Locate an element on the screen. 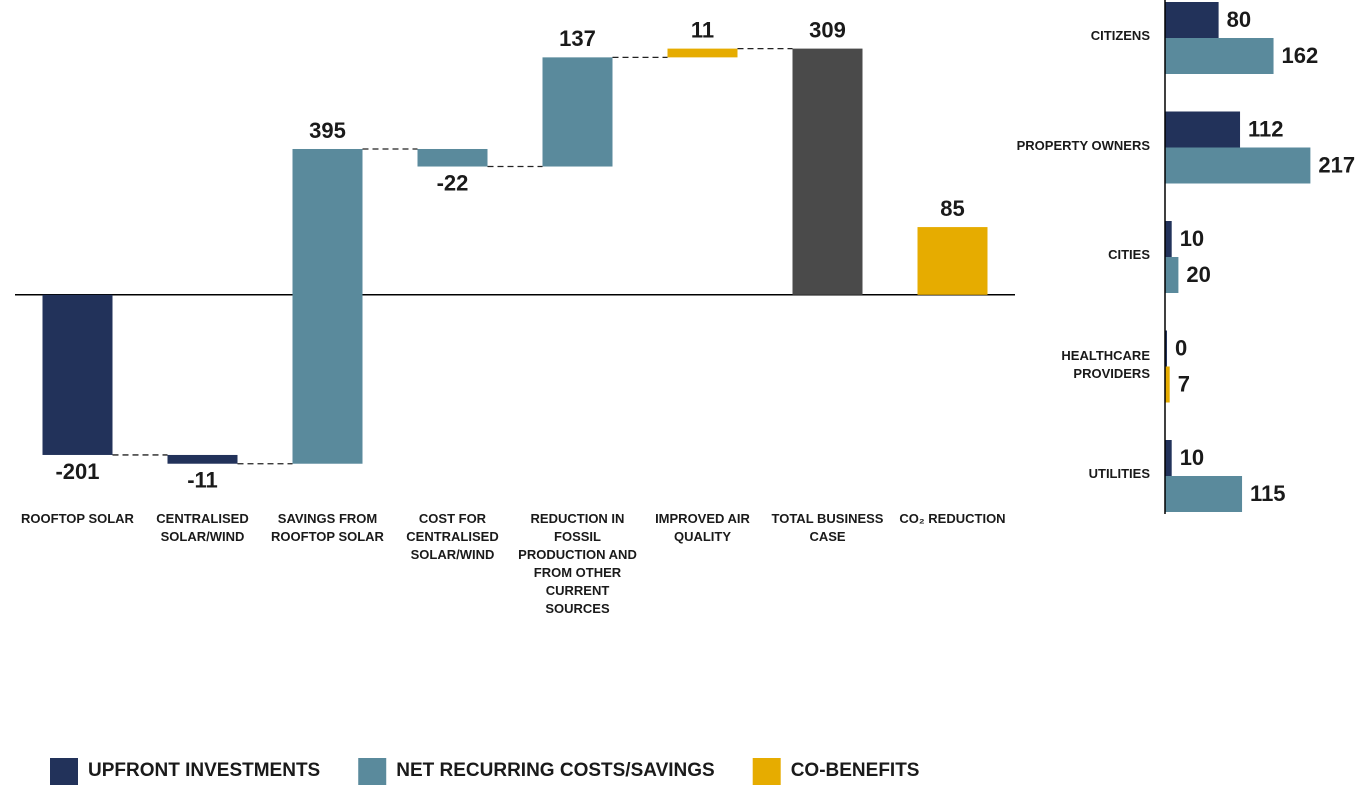  category-label: SAVINGS FROM ROOFTOP SOLAR is located at coordinates (327, 527).